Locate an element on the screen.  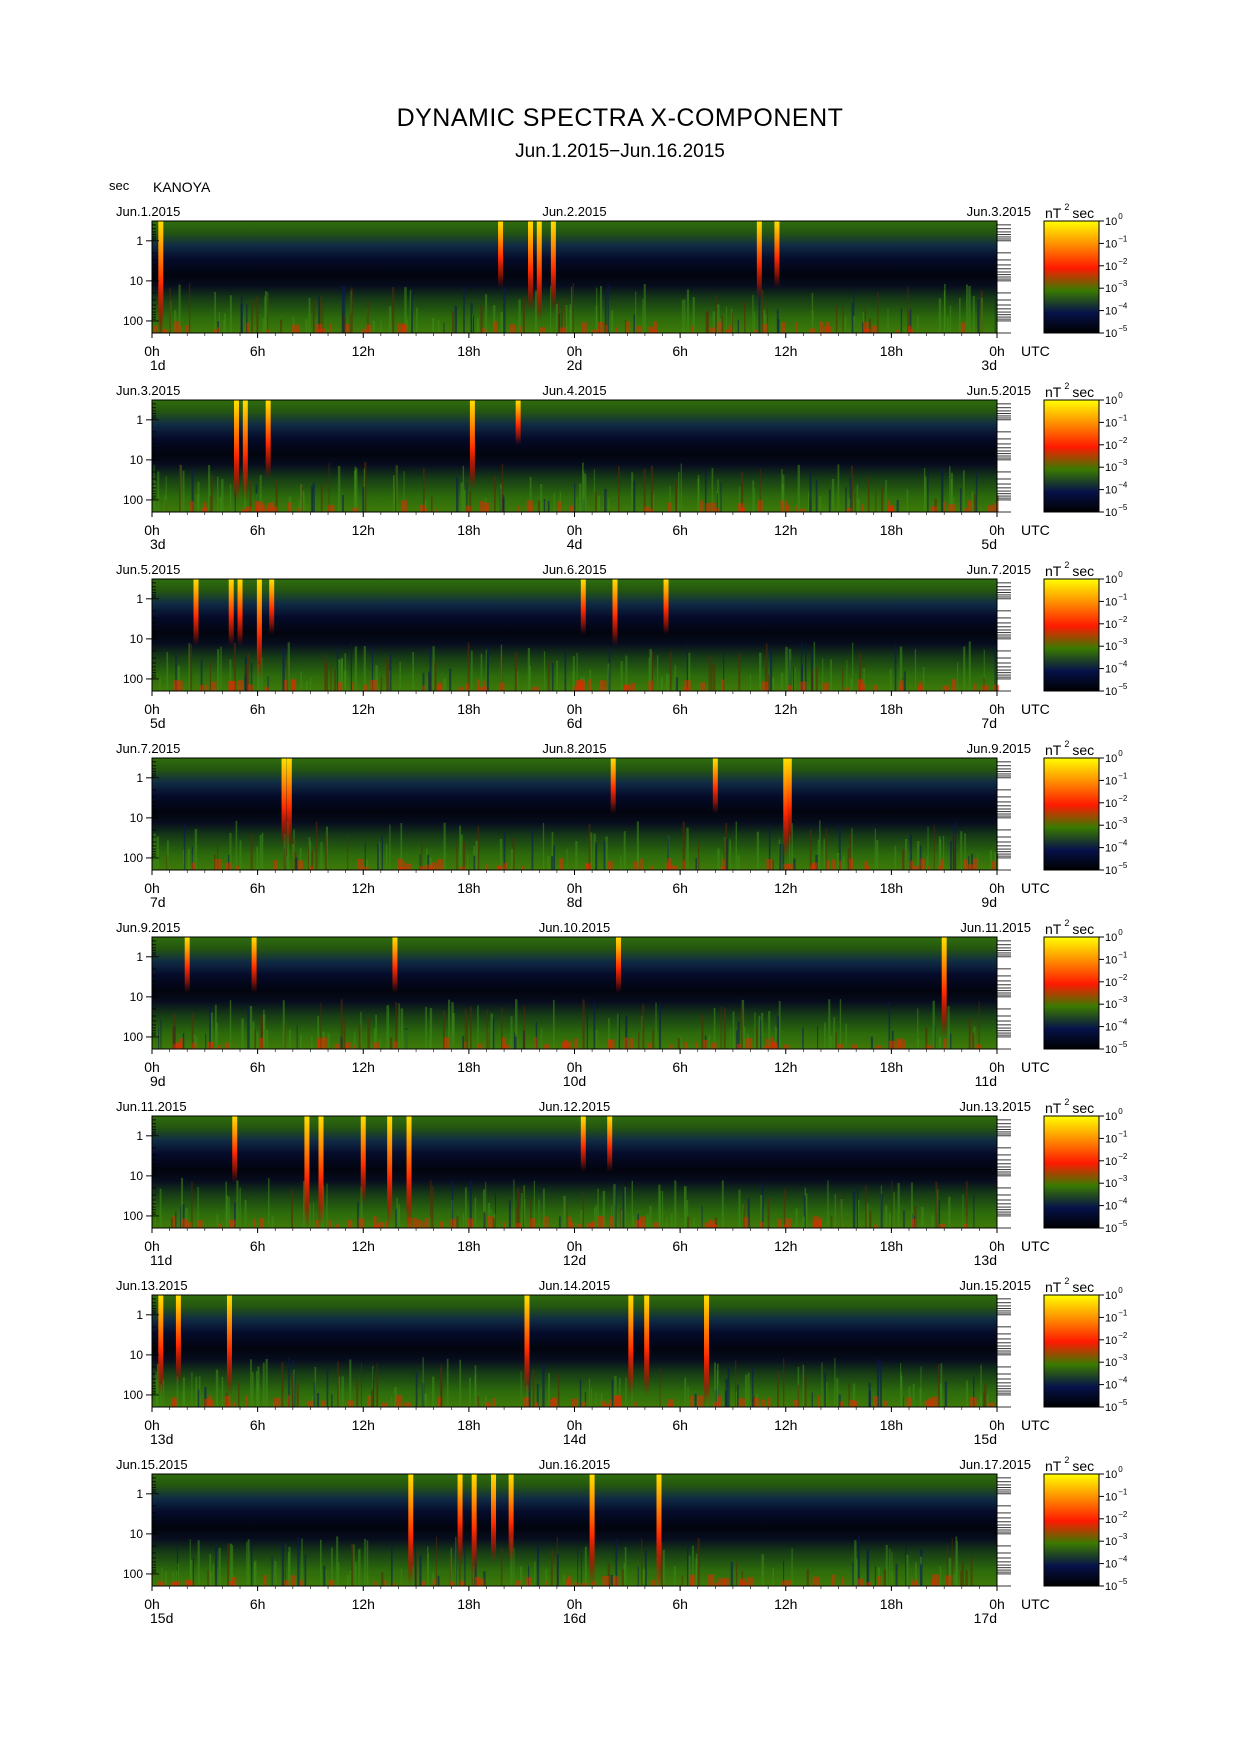
day-label: 7d is located at coordinates (158, 902).